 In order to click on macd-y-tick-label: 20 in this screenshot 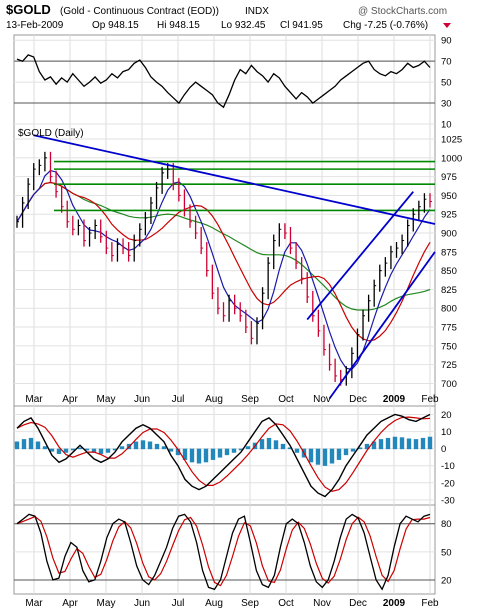, I will do `click(446, 415)`.